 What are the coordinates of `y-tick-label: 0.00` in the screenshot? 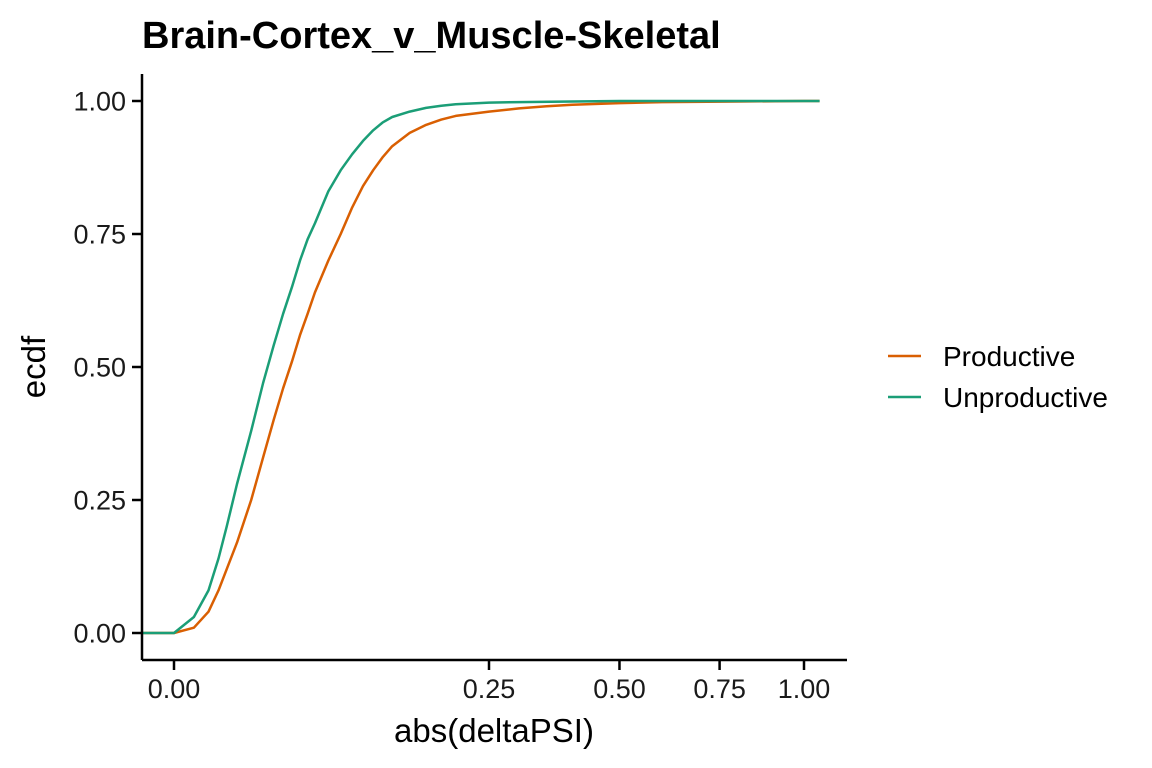 It's located at (99, 634).